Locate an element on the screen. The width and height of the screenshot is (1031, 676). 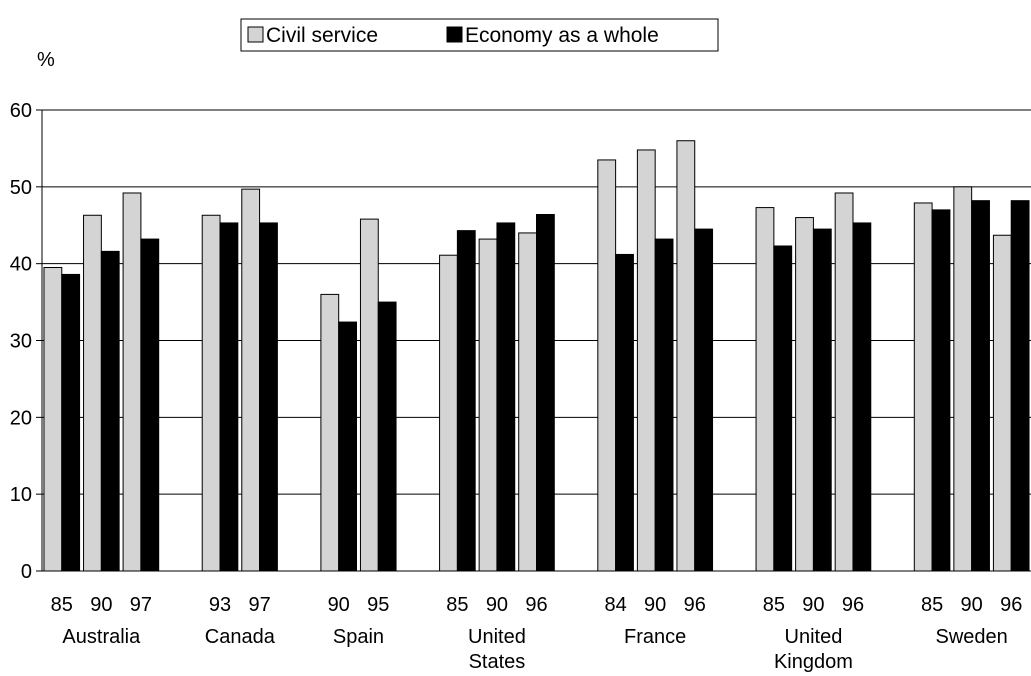
legend-swatch-economy-as-a-whole is located at coordinates (454, 34).